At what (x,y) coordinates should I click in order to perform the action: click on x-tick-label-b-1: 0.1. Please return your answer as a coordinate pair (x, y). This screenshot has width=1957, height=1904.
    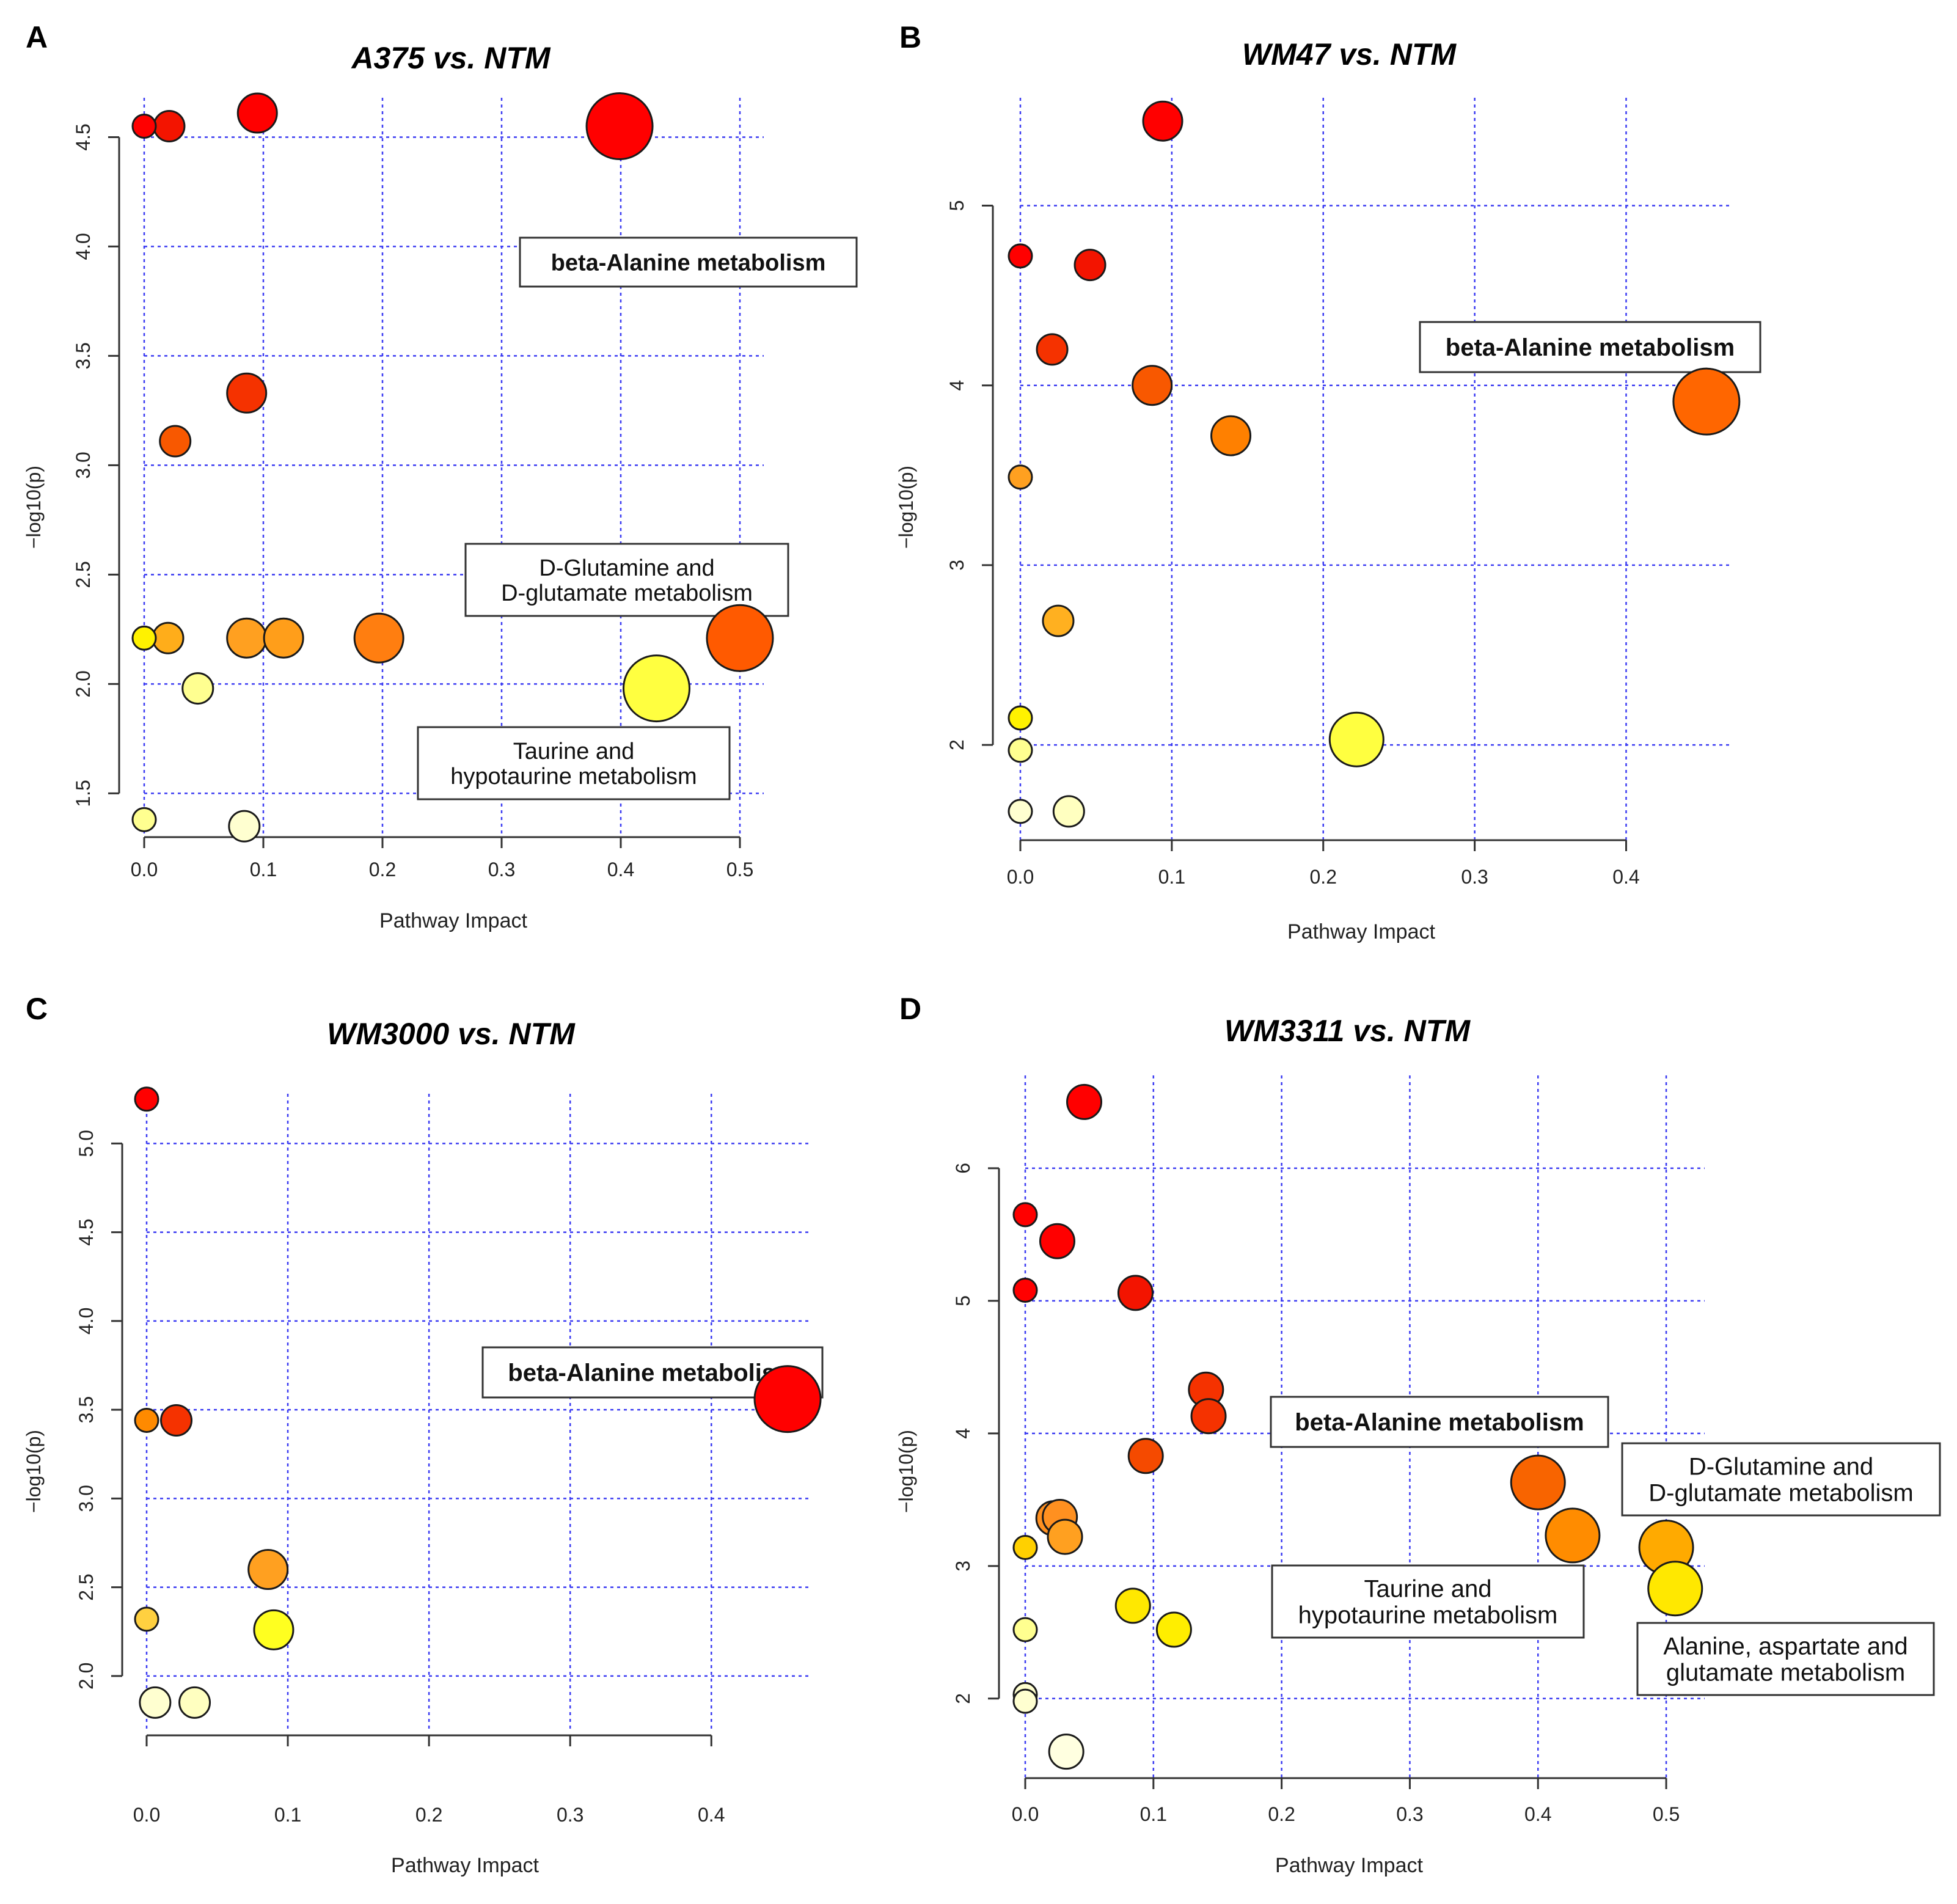
    Looking at the image, I should click on (1171, 877).